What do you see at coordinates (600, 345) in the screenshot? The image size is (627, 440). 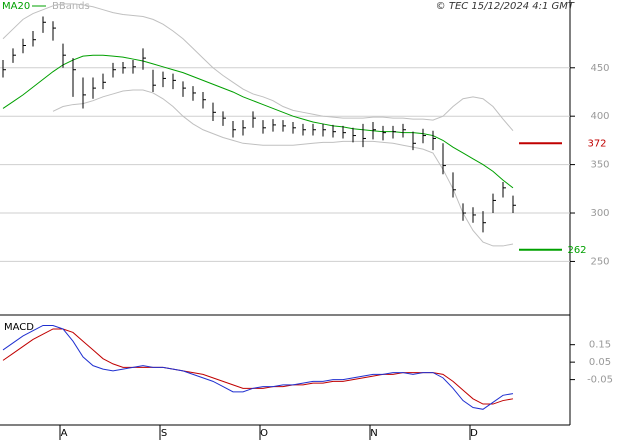 I see `y-tick-label: 0.15` at bounding box center [600, 345].